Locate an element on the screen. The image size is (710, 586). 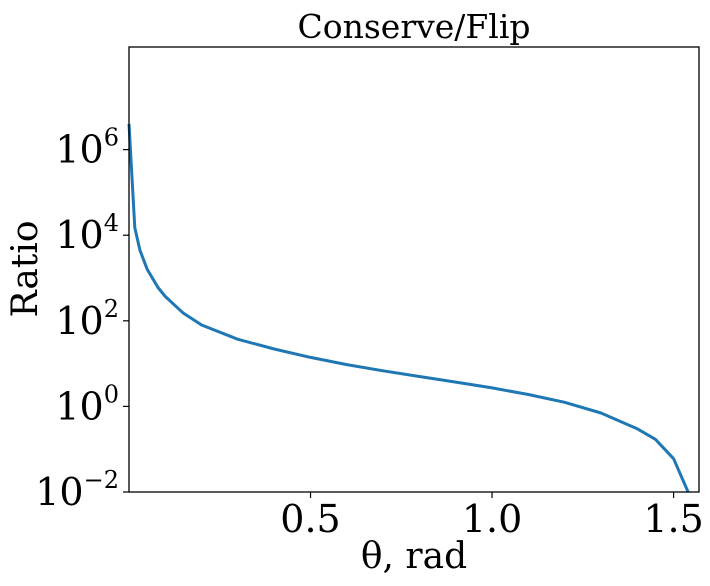
x-tick-label: 0.5 is located at coordinates (310, 519).